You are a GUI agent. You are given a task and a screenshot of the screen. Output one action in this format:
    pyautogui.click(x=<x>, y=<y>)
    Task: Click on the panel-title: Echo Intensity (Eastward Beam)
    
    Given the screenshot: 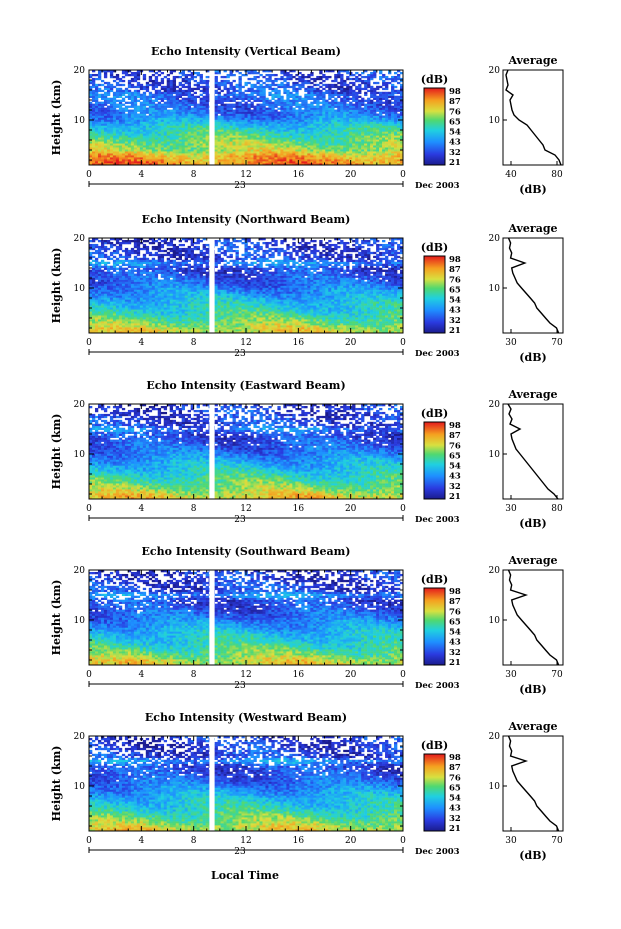 What is the action you would take?
    pyautogui.click(x=245, y=385)
    